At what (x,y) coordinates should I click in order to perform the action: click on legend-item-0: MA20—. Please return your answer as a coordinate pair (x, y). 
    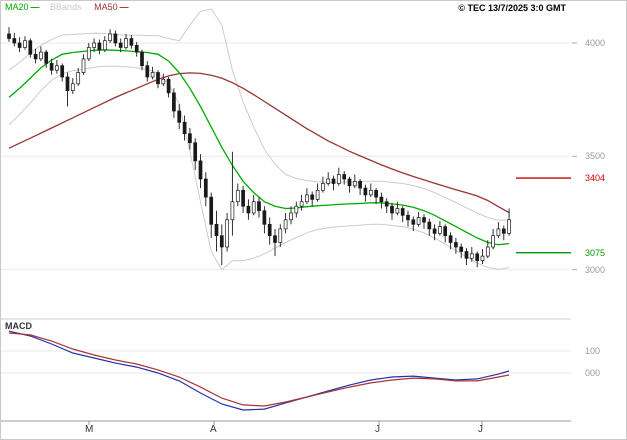
    Looking at the image, I should click on (22, 7).